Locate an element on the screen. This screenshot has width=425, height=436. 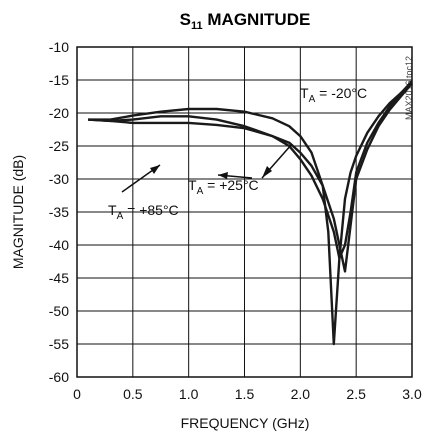
y-tick-label: -30 is located at coordinates (59, 179).